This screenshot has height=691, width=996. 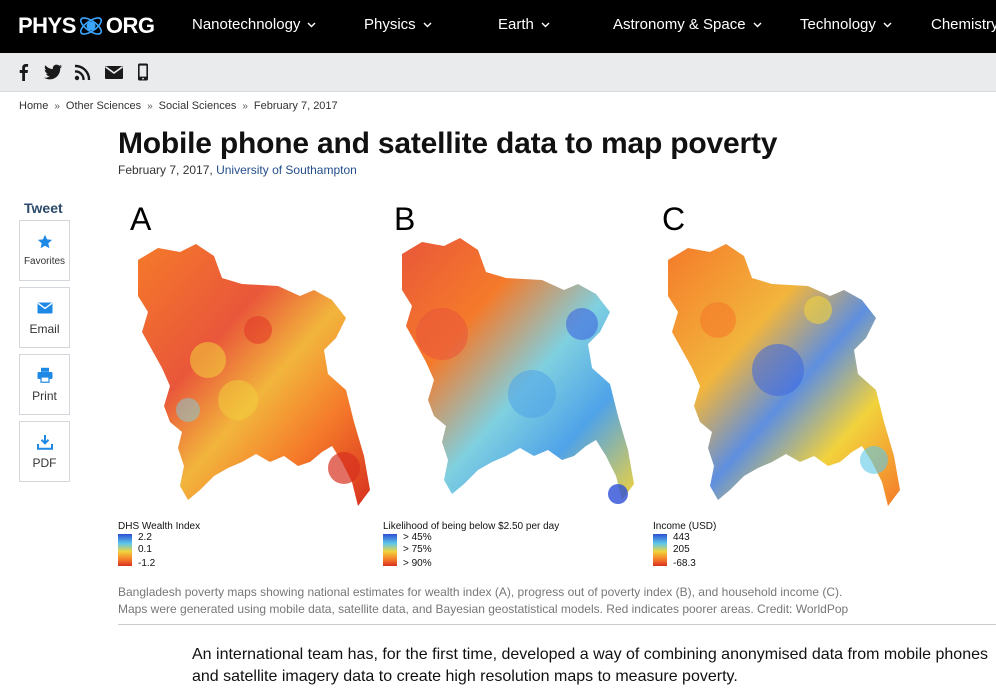 What do you see at coordinates (516, 24) in the screenshot?
I see `nav-item-label: Earth` at bounding box center [516, 24].